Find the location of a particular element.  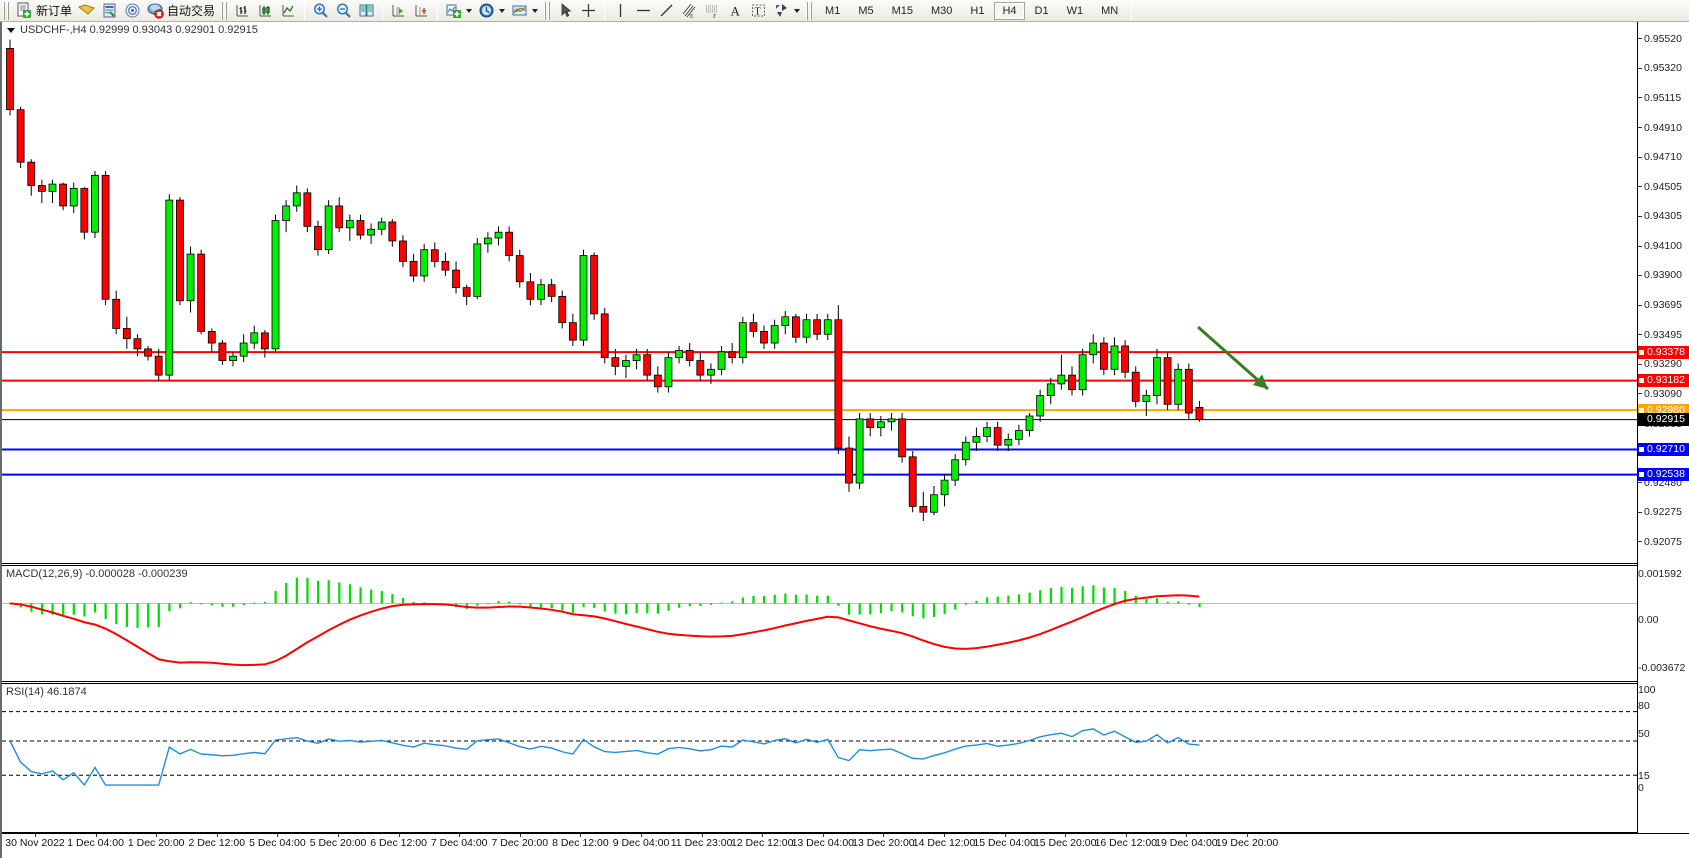

price-axis-tick-label: 0.94100 is located at coordinates (1663, 246).